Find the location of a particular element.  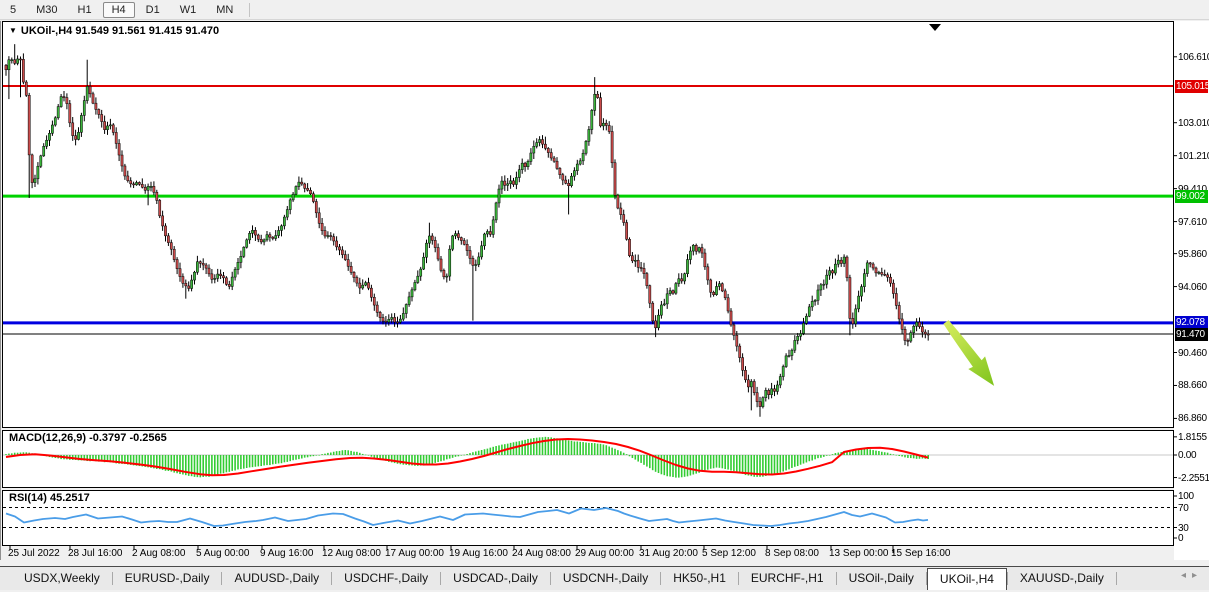

macd-histogram is located at coordinates (467, 457).